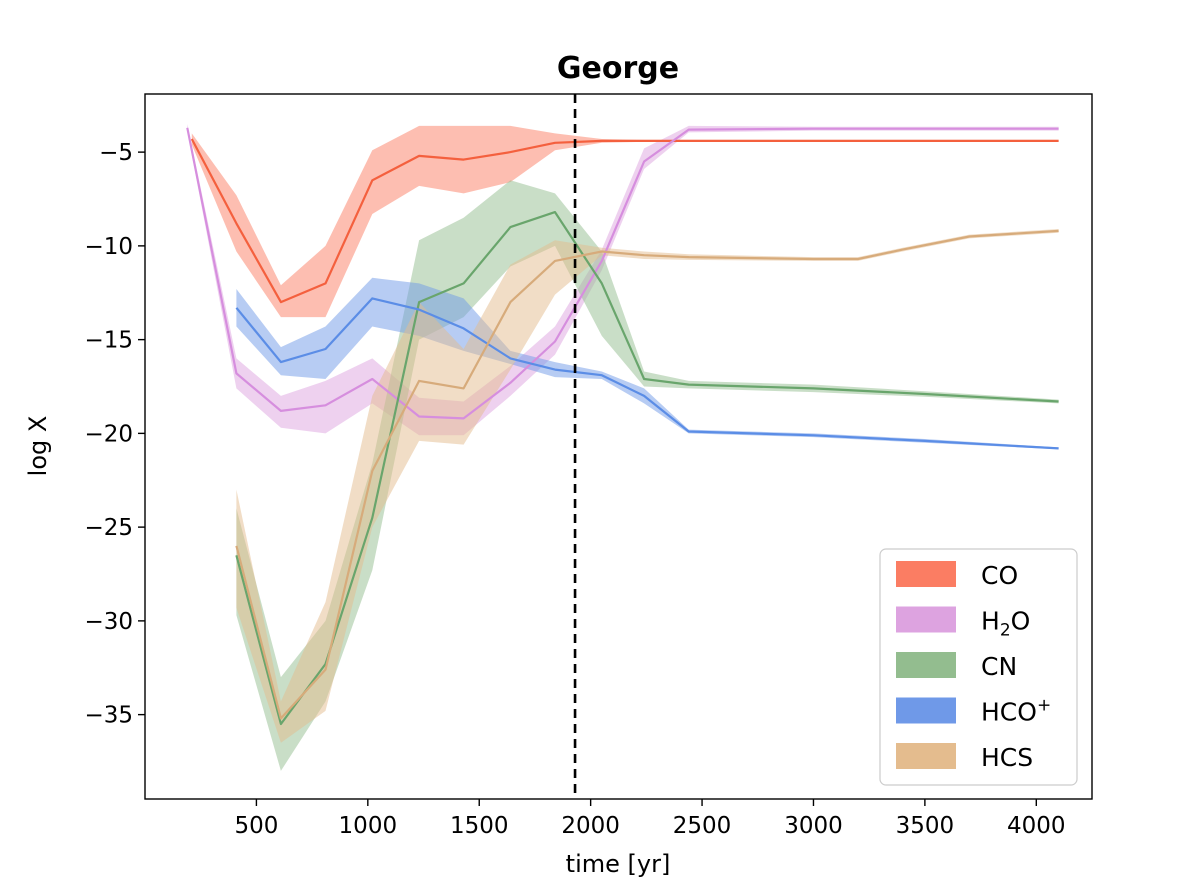 The width and height of the screenshot is (1196, 895). What do you see at coordinates (647, 373) in the screenshot?
I see `line-hco` at bounding box center [647, 373].